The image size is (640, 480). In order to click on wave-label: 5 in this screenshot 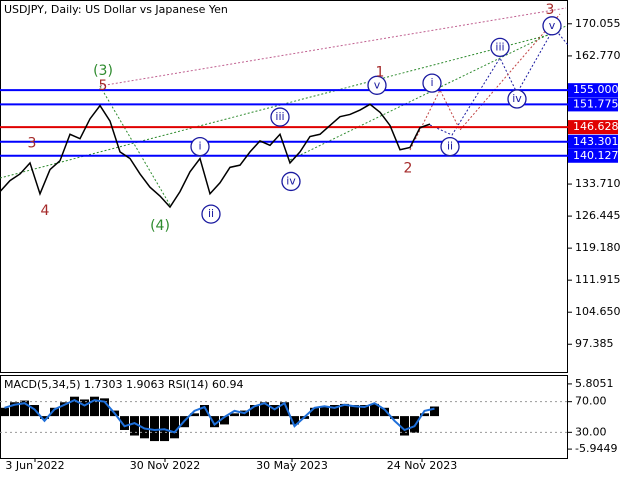, I will do `click(103, 86)`.